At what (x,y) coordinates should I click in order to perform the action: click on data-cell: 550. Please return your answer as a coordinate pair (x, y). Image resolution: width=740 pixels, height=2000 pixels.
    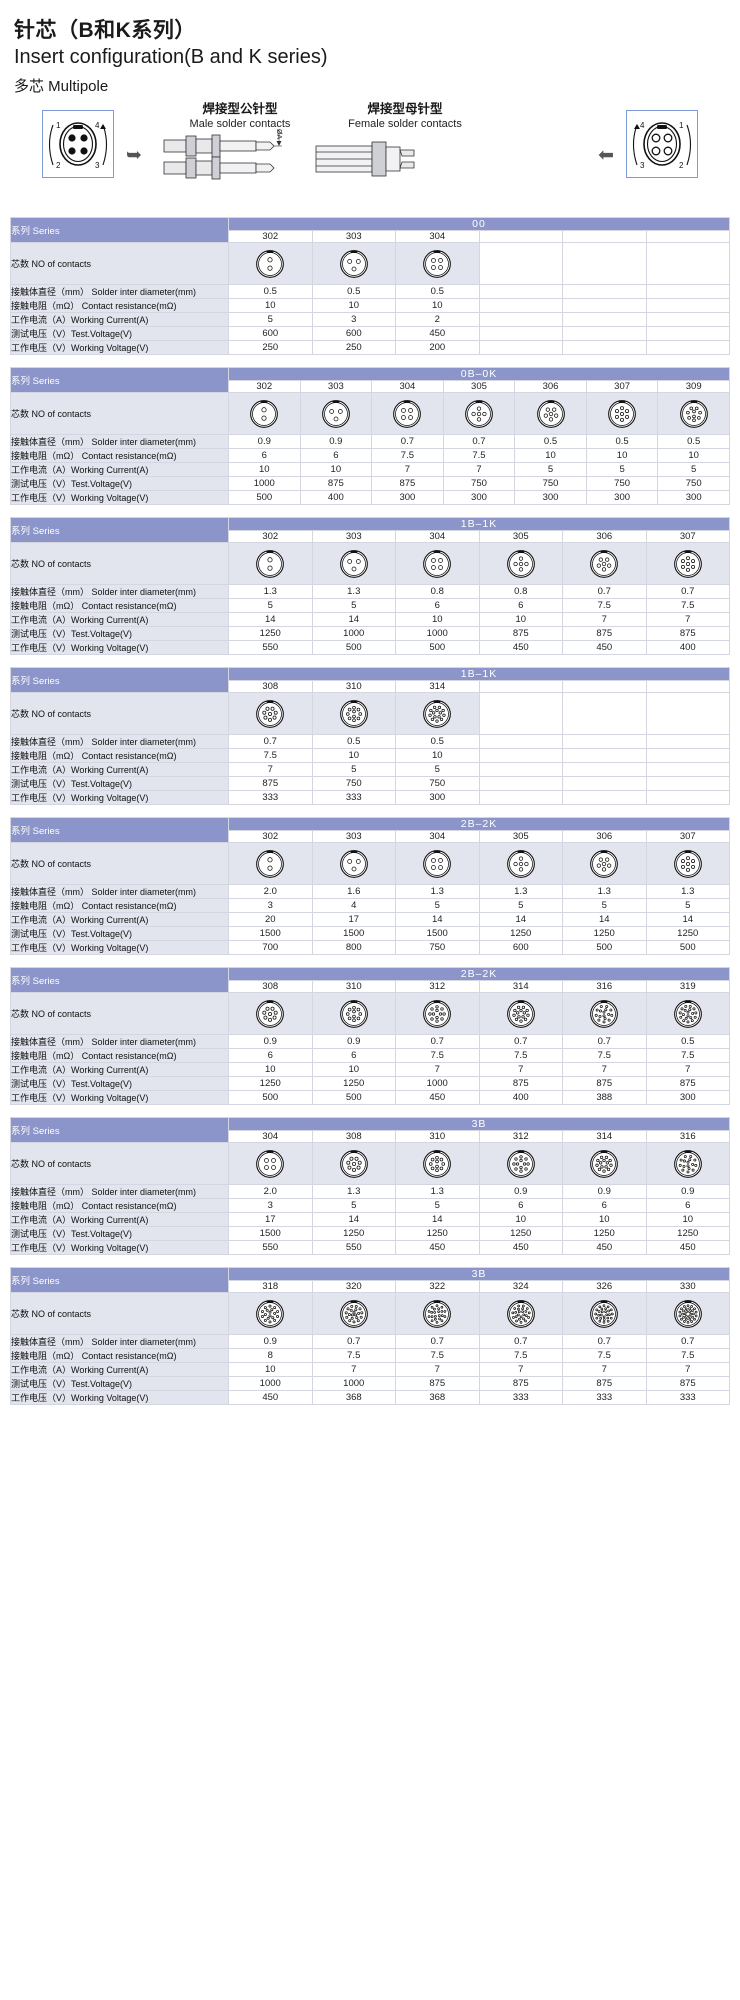
    Looking at the image, I should click on (353, 1247).